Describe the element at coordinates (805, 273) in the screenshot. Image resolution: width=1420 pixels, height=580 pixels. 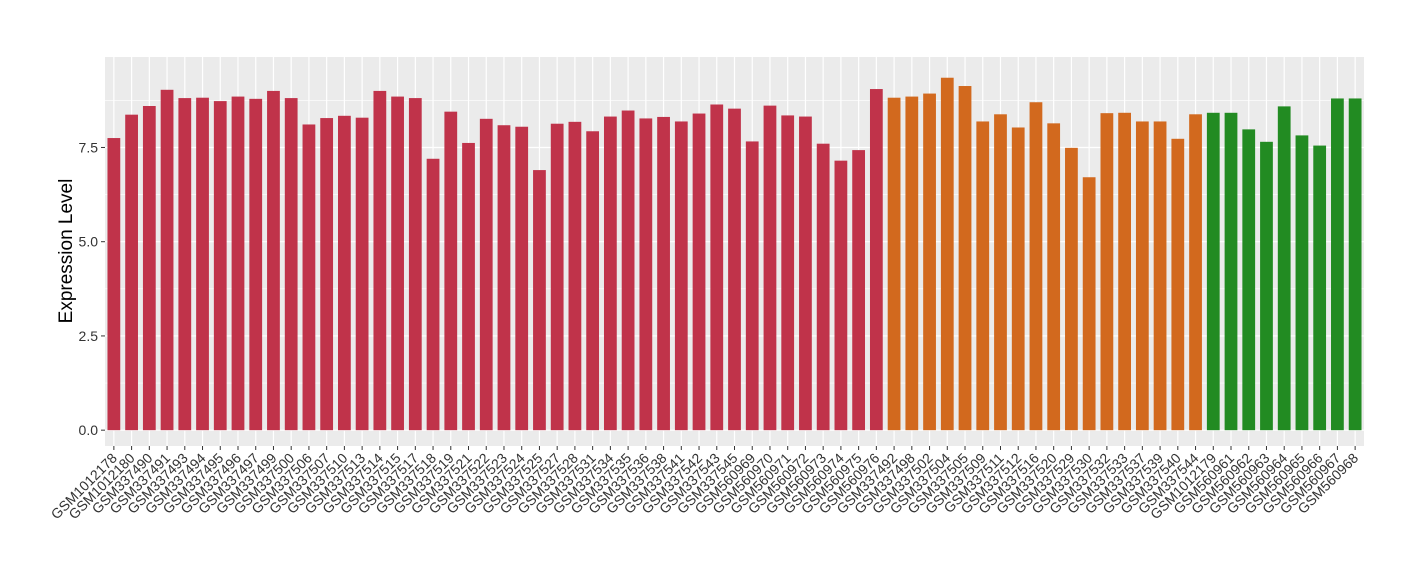
I see `bar-GSM560972` at that location.